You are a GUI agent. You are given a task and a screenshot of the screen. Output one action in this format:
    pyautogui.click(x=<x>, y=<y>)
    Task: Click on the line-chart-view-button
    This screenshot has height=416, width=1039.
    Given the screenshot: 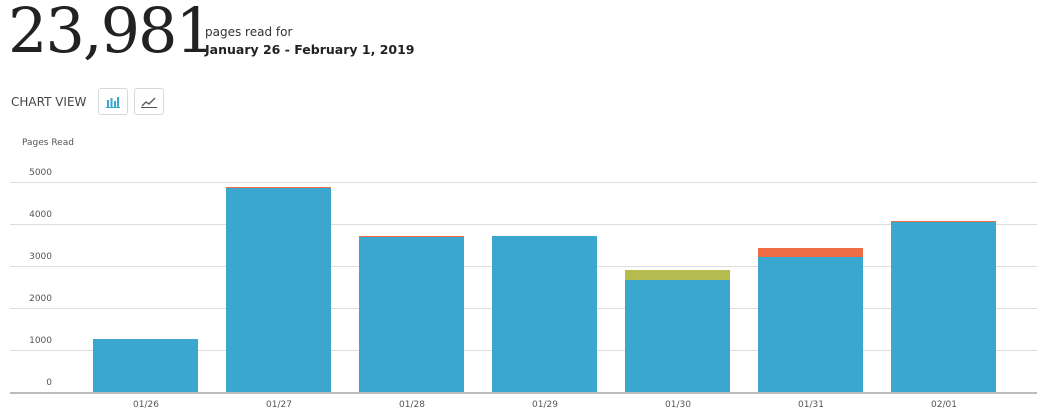 What is the action you would take?
    pyautogui.click(x=149, y=101)
    